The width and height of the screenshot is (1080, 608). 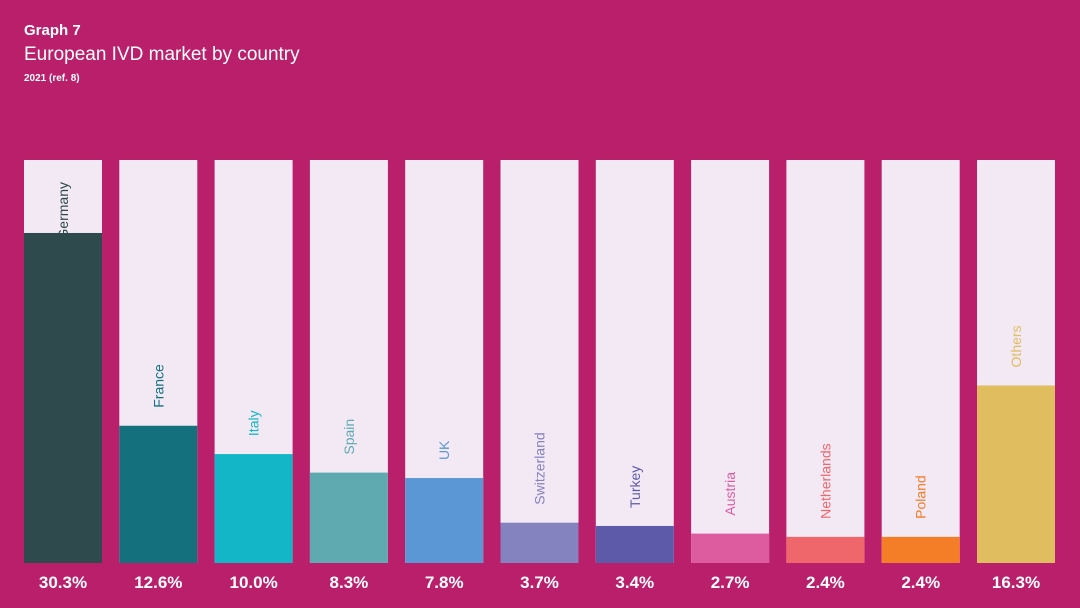 I want to click on value-label: 2.7%, so click(x=730, y=582).